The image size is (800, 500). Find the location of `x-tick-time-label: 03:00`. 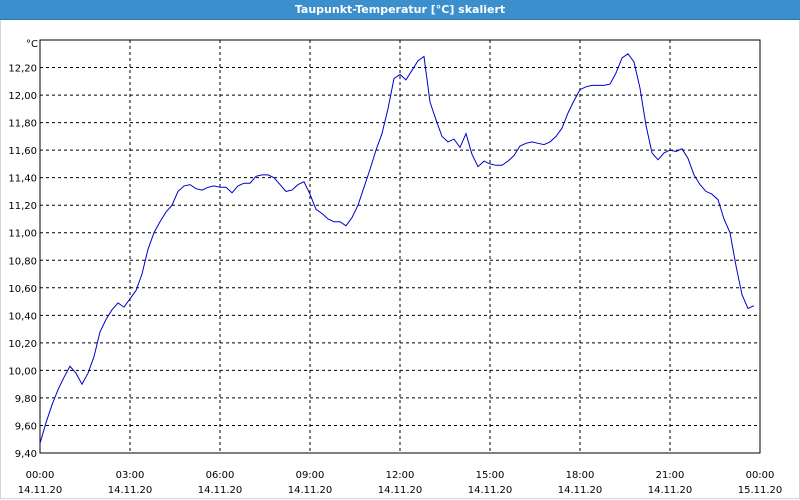

x-tick-time-label: 03:00 is located at coordinates (130, 475).